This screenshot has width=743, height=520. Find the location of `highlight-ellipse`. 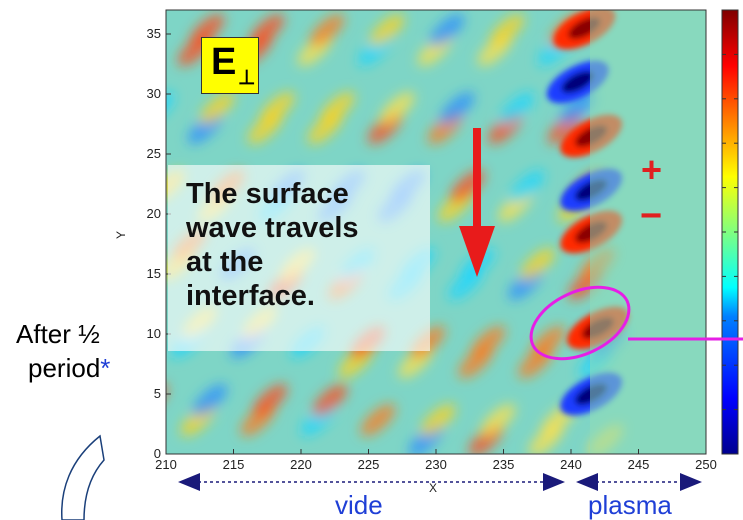

highlight-ellipse is located at coordinates (580, 323).